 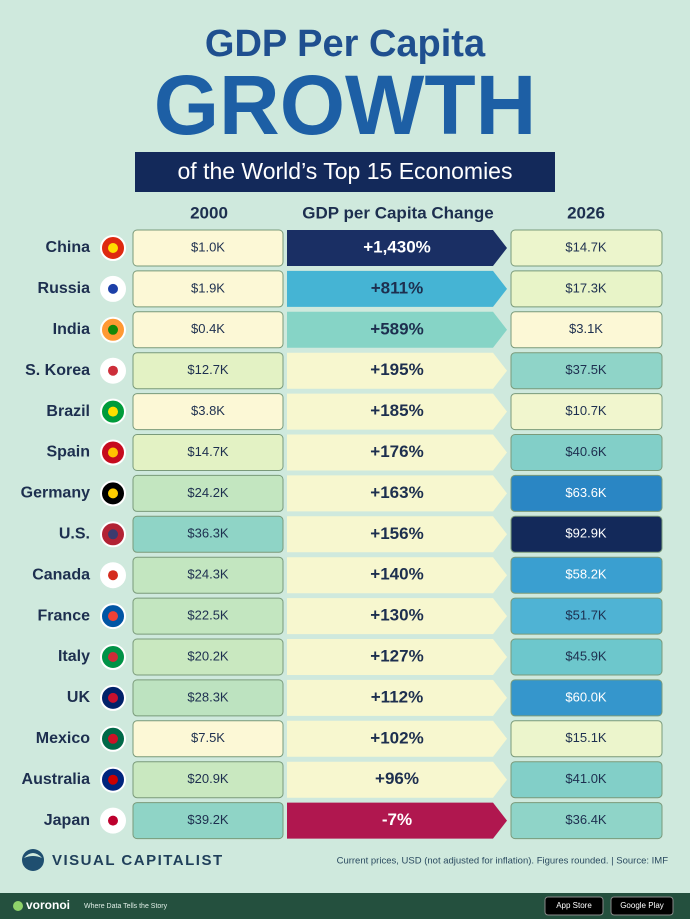 I want to click on value-2000: $14.7K, so click(x=208, y=451).